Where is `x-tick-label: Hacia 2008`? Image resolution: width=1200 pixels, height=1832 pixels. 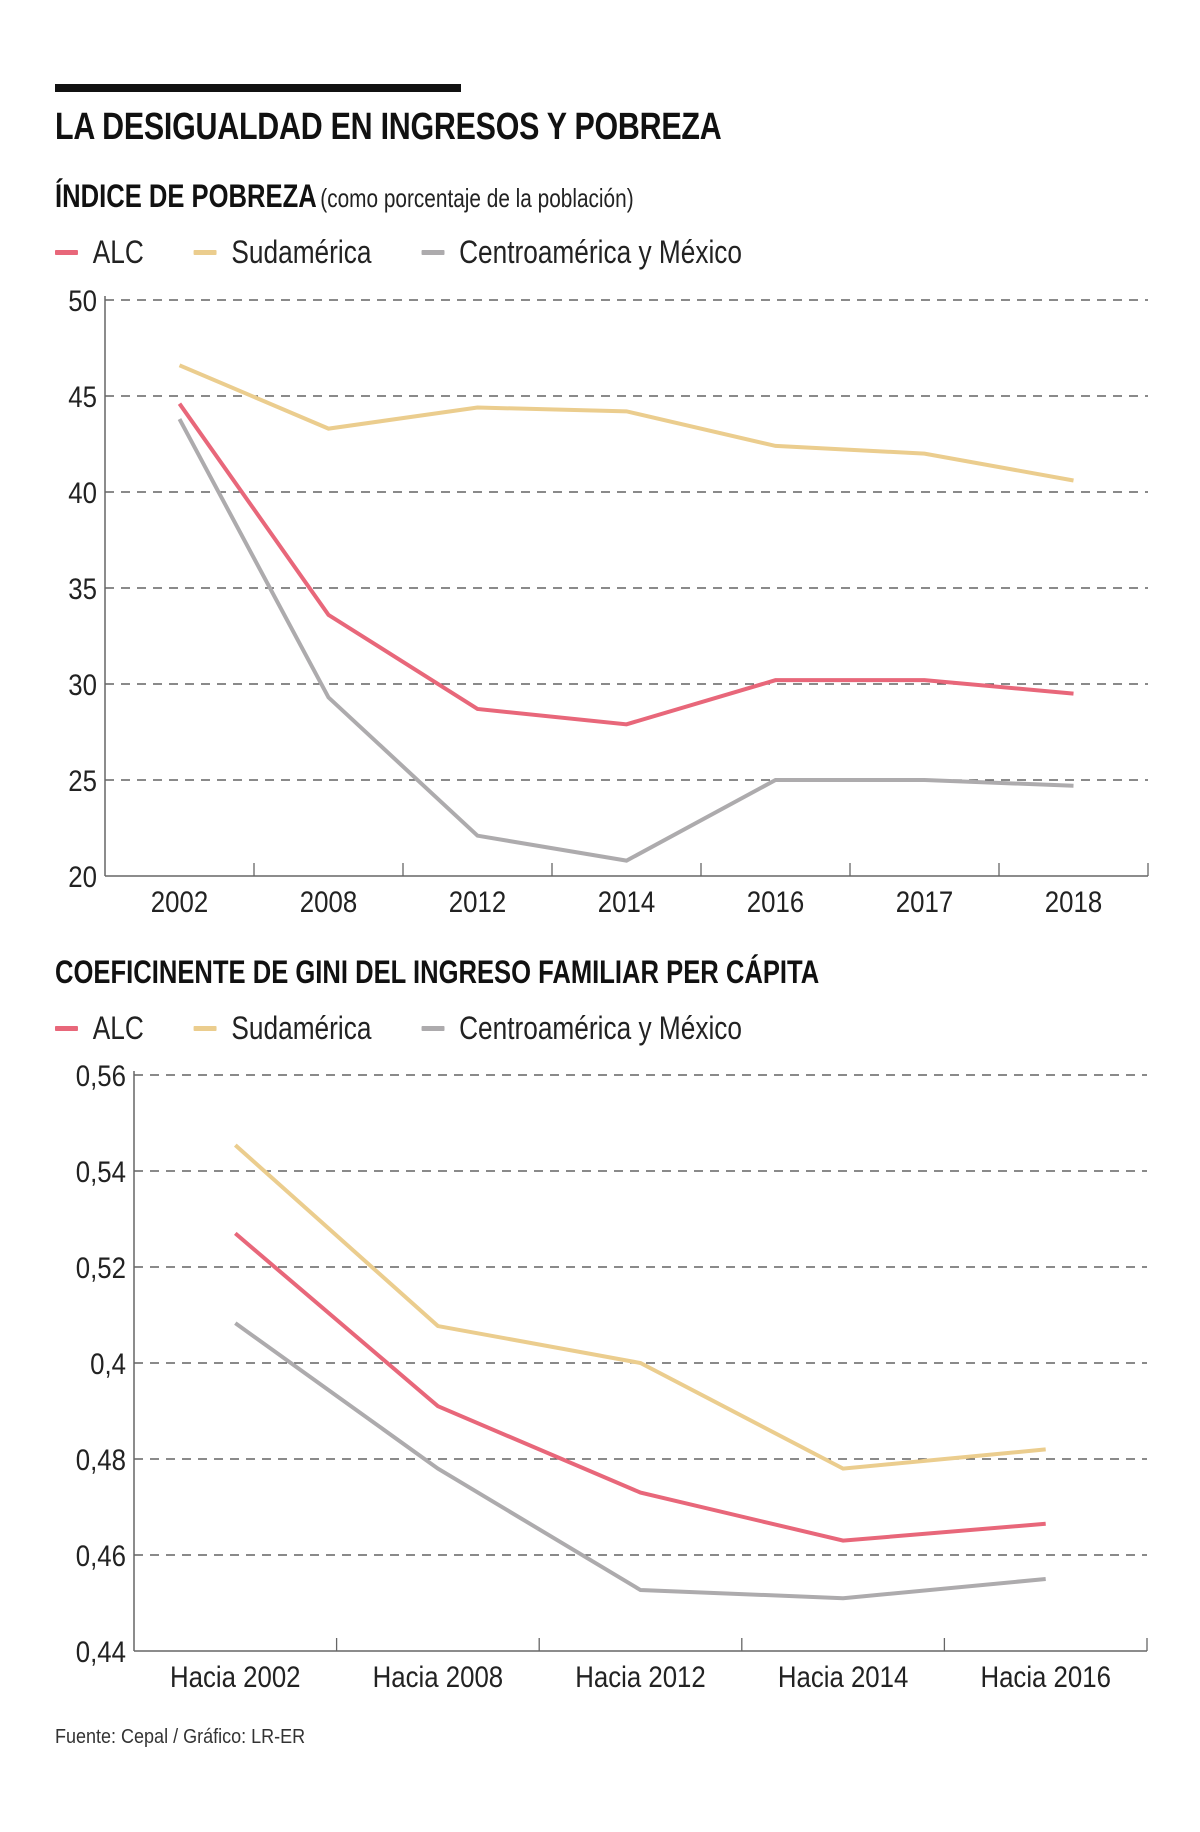
x-tick-label: Hacia 2008 is located at coordinates (438, 1676).